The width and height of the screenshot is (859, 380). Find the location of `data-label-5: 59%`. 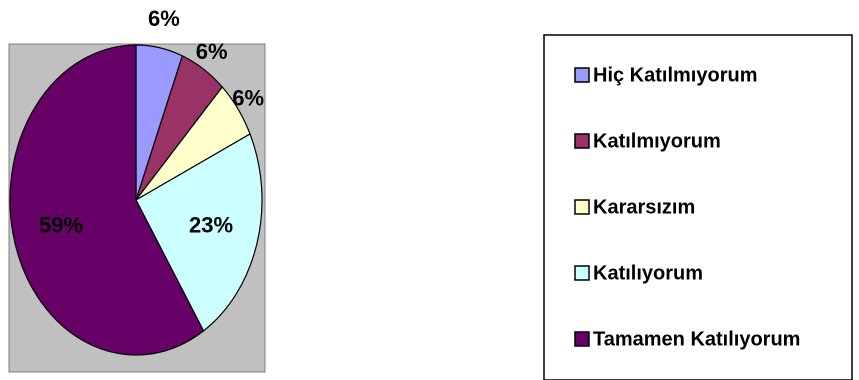

data-label-5: 59% is located at coordinates (61, 225).